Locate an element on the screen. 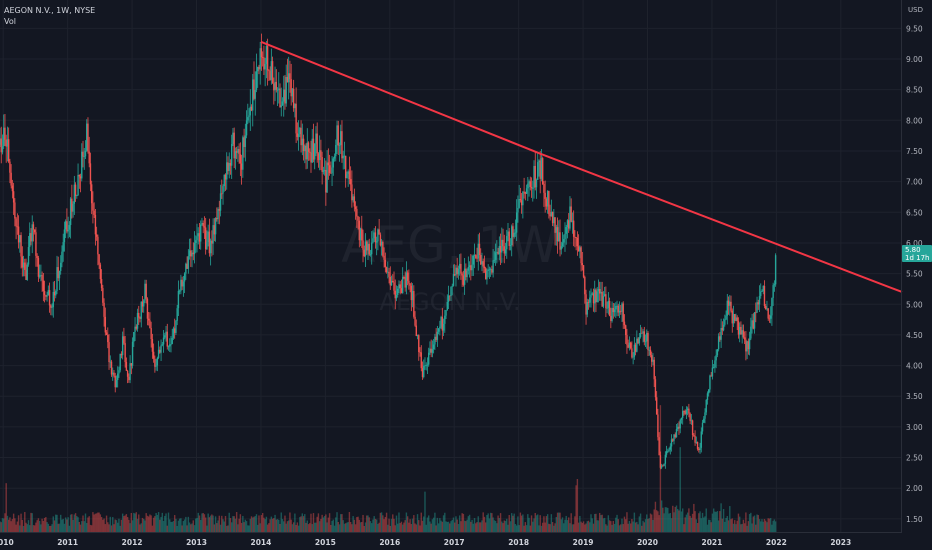  symbol-title: AEGON N.V., 1W, NYSE is located at coordinates (50, 10).